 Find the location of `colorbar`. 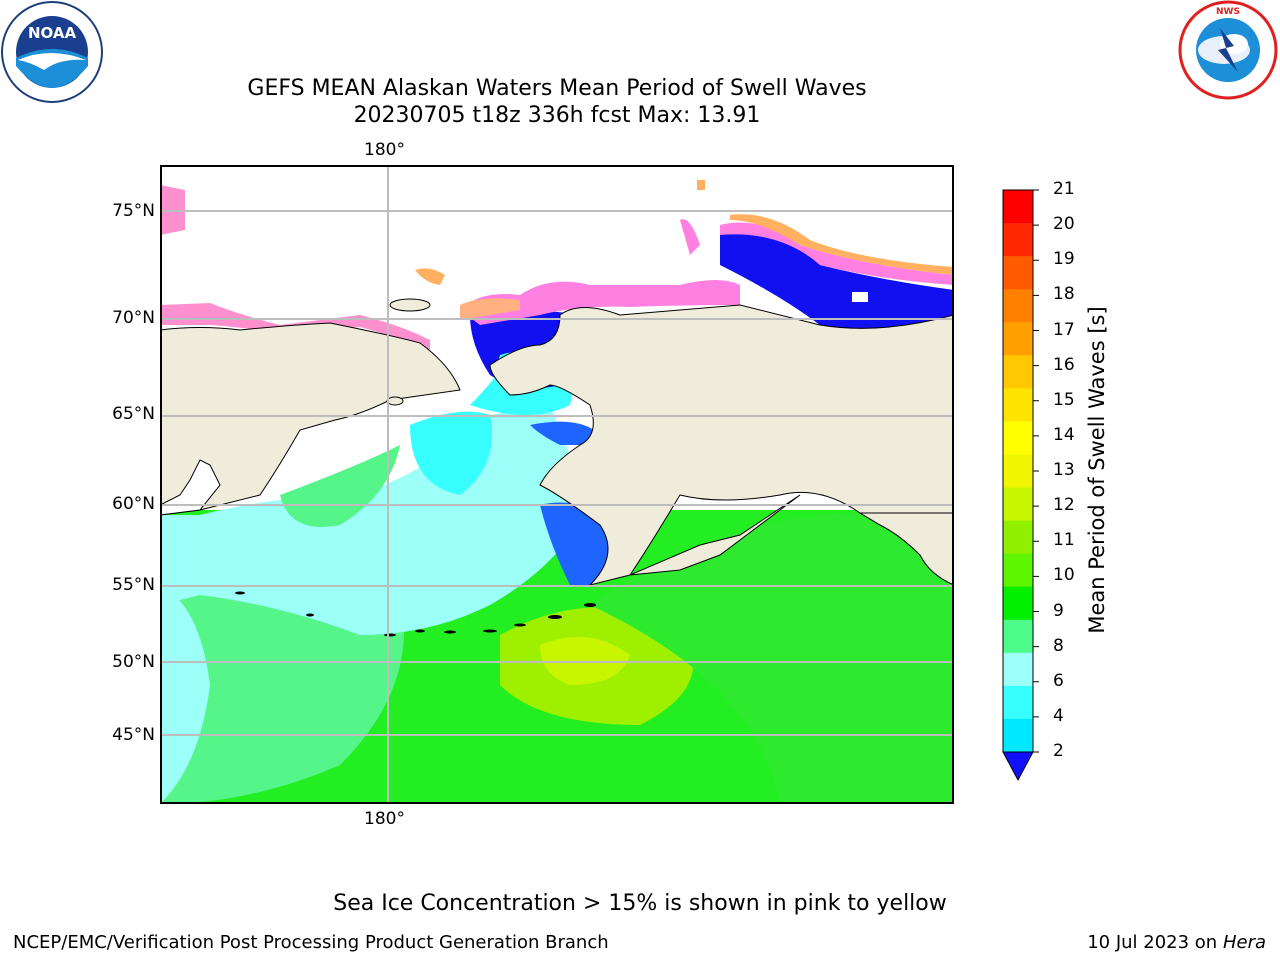

colorbar is located at coordinates (1020, 485).